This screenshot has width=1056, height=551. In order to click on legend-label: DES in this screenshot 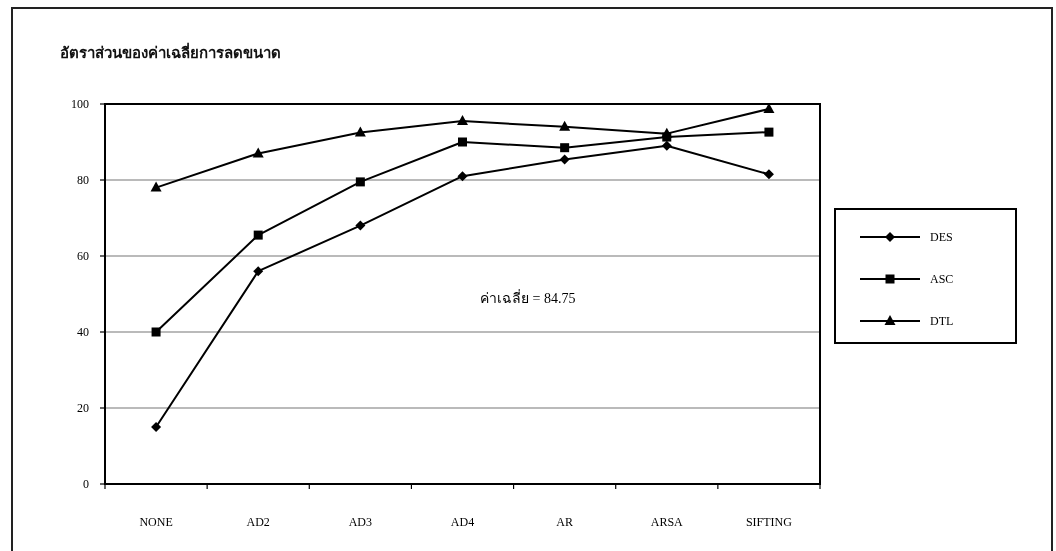, I will do `click(941, 237)`.